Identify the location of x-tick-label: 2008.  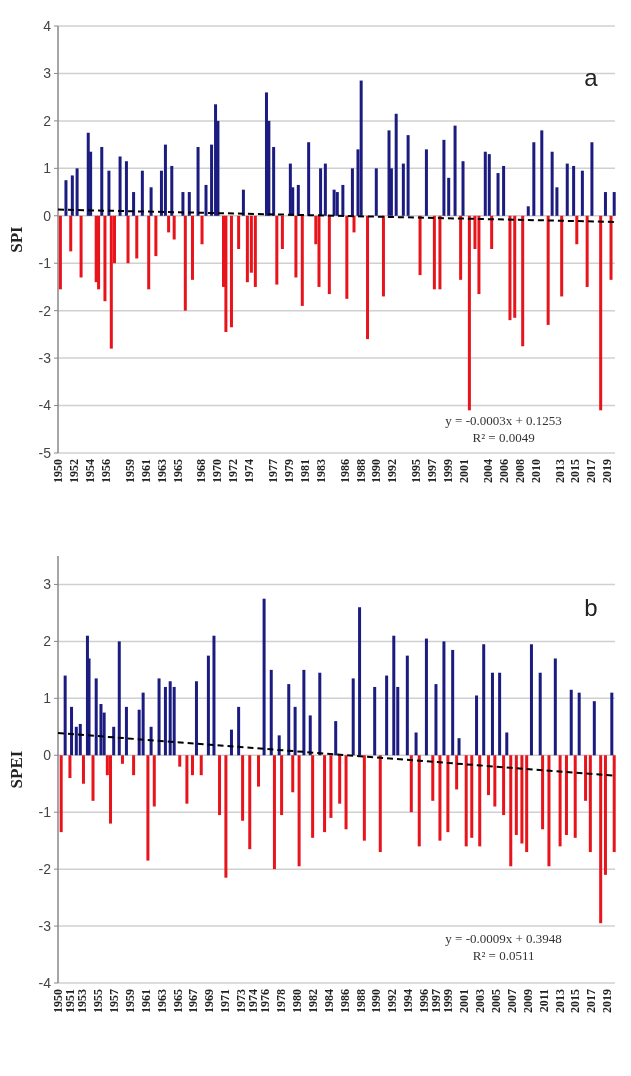
(519, 471).